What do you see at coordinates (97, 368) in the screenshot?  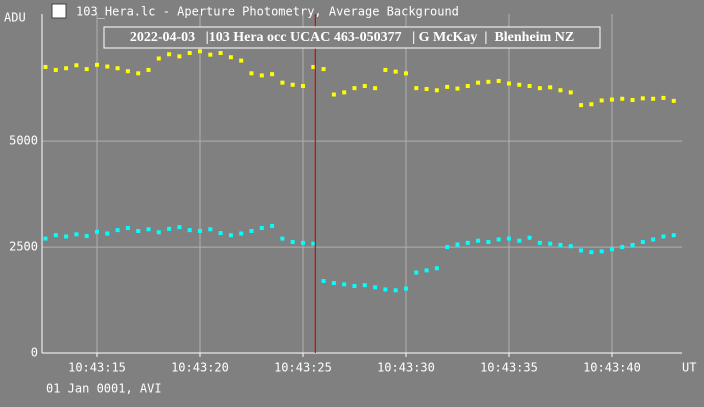 I see `x-tick-label: 10:43:15` at bounding box center [97, 368].